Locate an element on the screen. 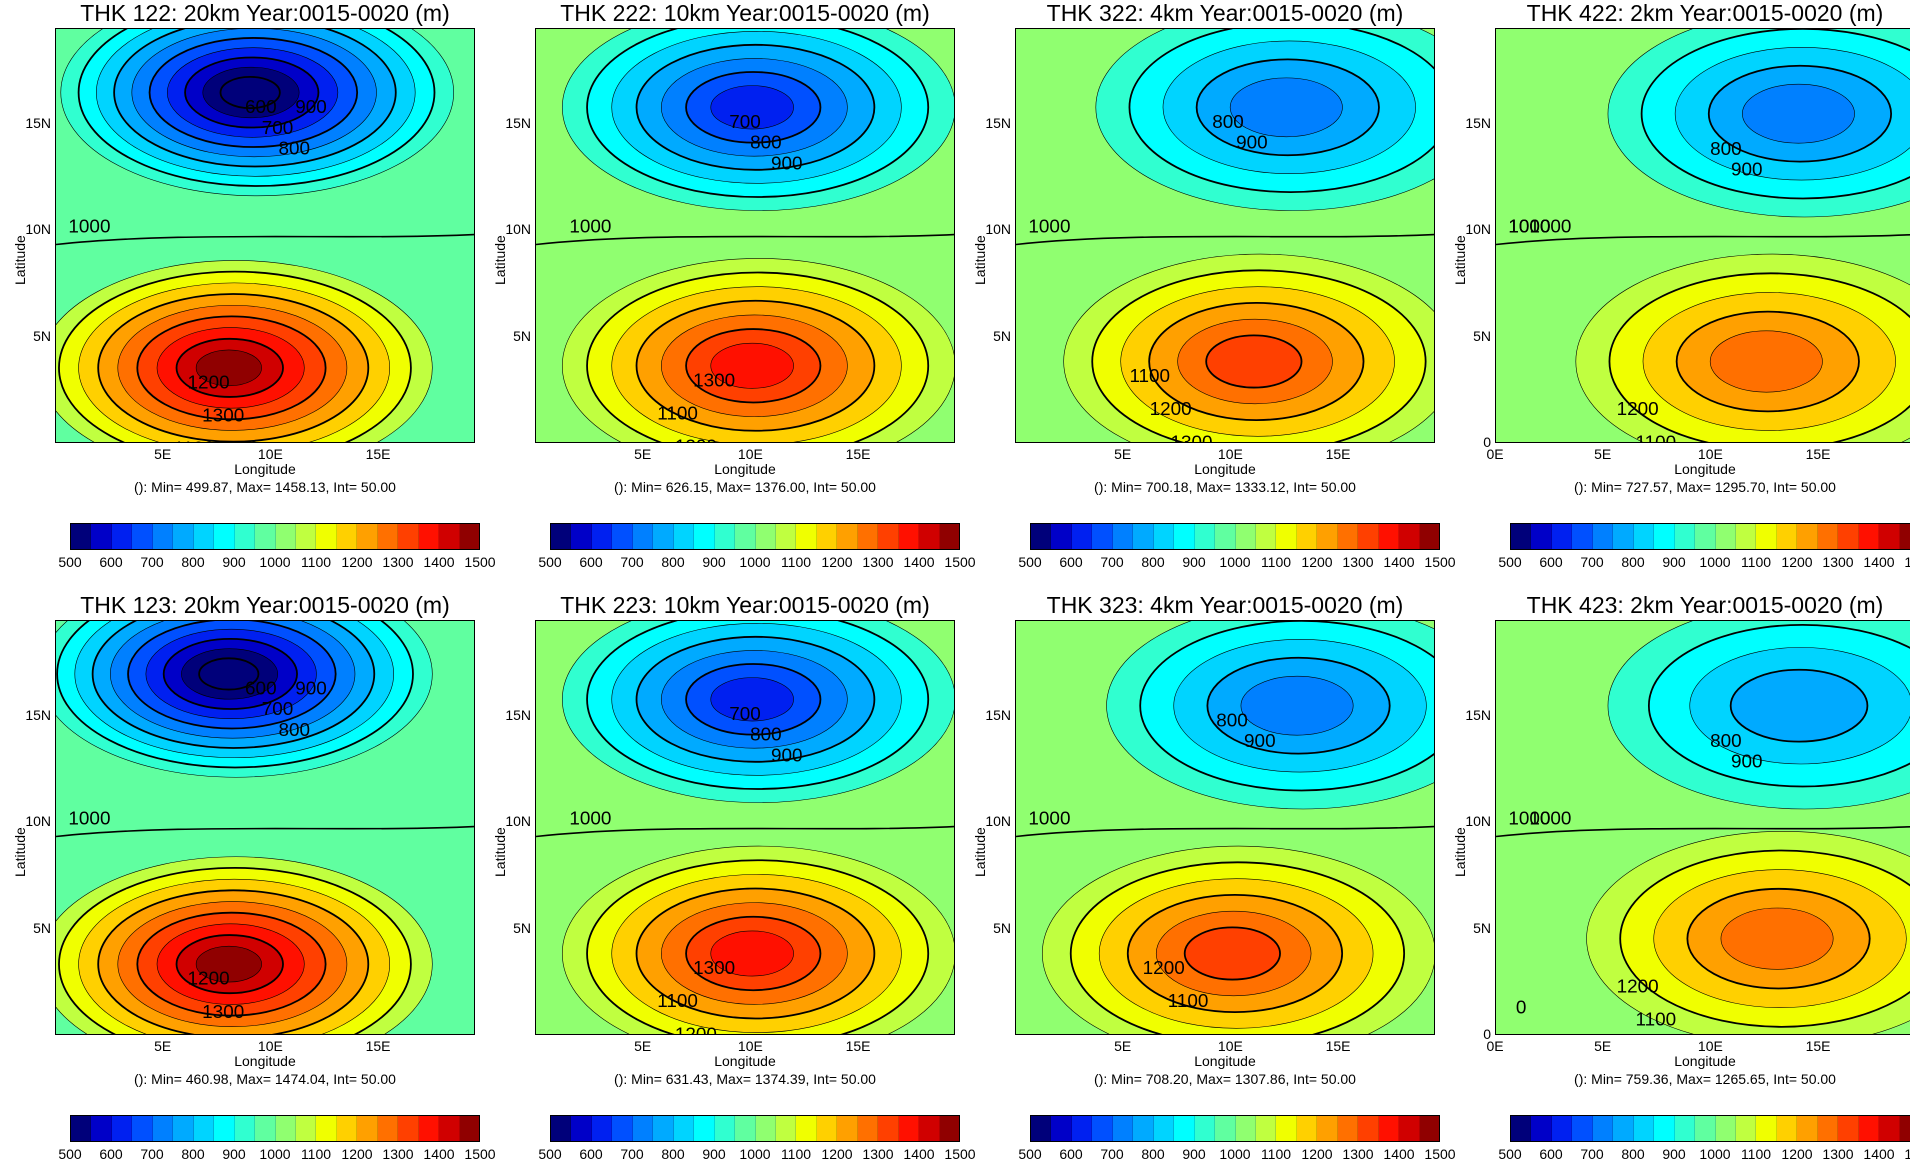  x-tick-label: 15E is located at coordinates (378, 454).